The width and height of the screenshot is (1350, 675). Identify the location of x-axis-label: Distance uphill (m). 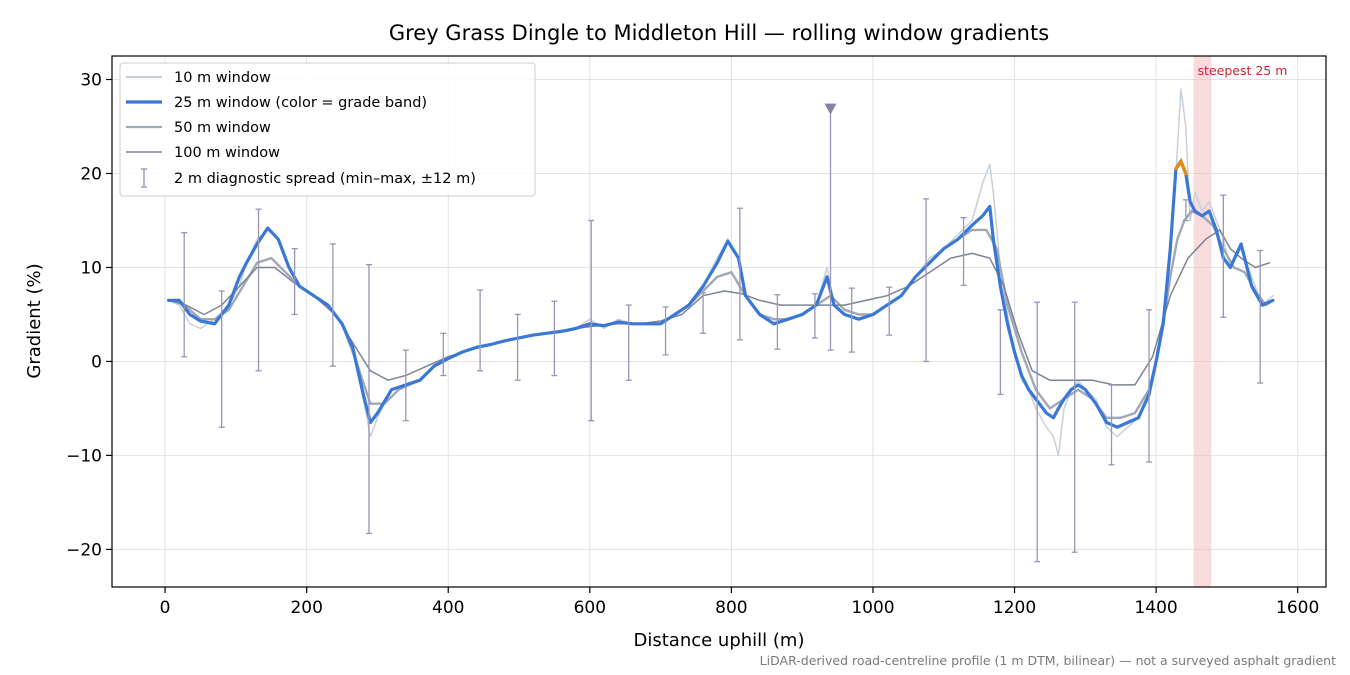
(719, 640).